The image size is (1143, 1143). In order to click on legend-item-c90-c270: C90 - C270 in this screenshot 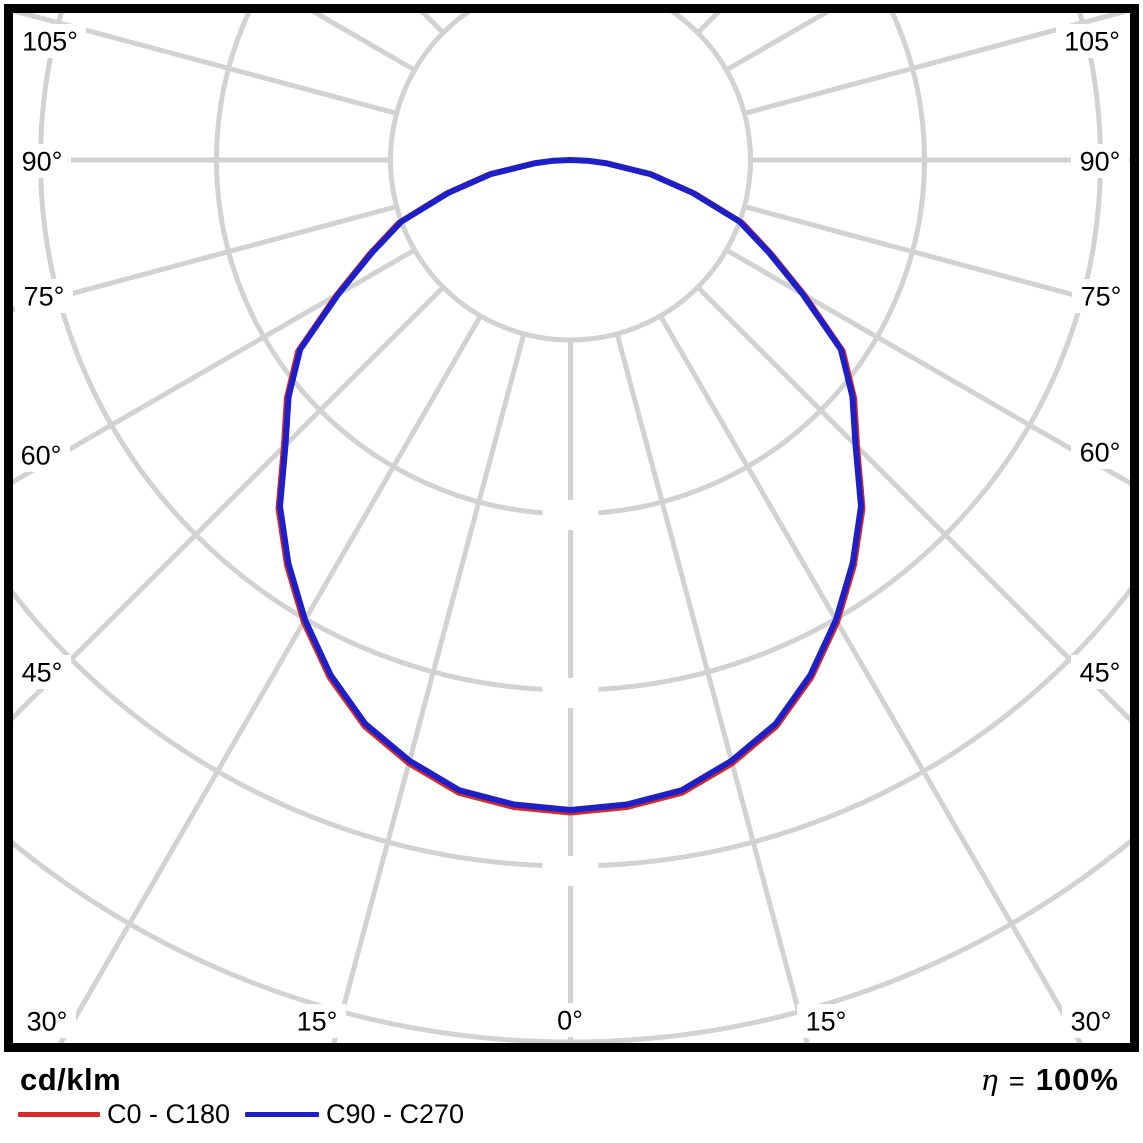, I will do `click(354, 1114)`.